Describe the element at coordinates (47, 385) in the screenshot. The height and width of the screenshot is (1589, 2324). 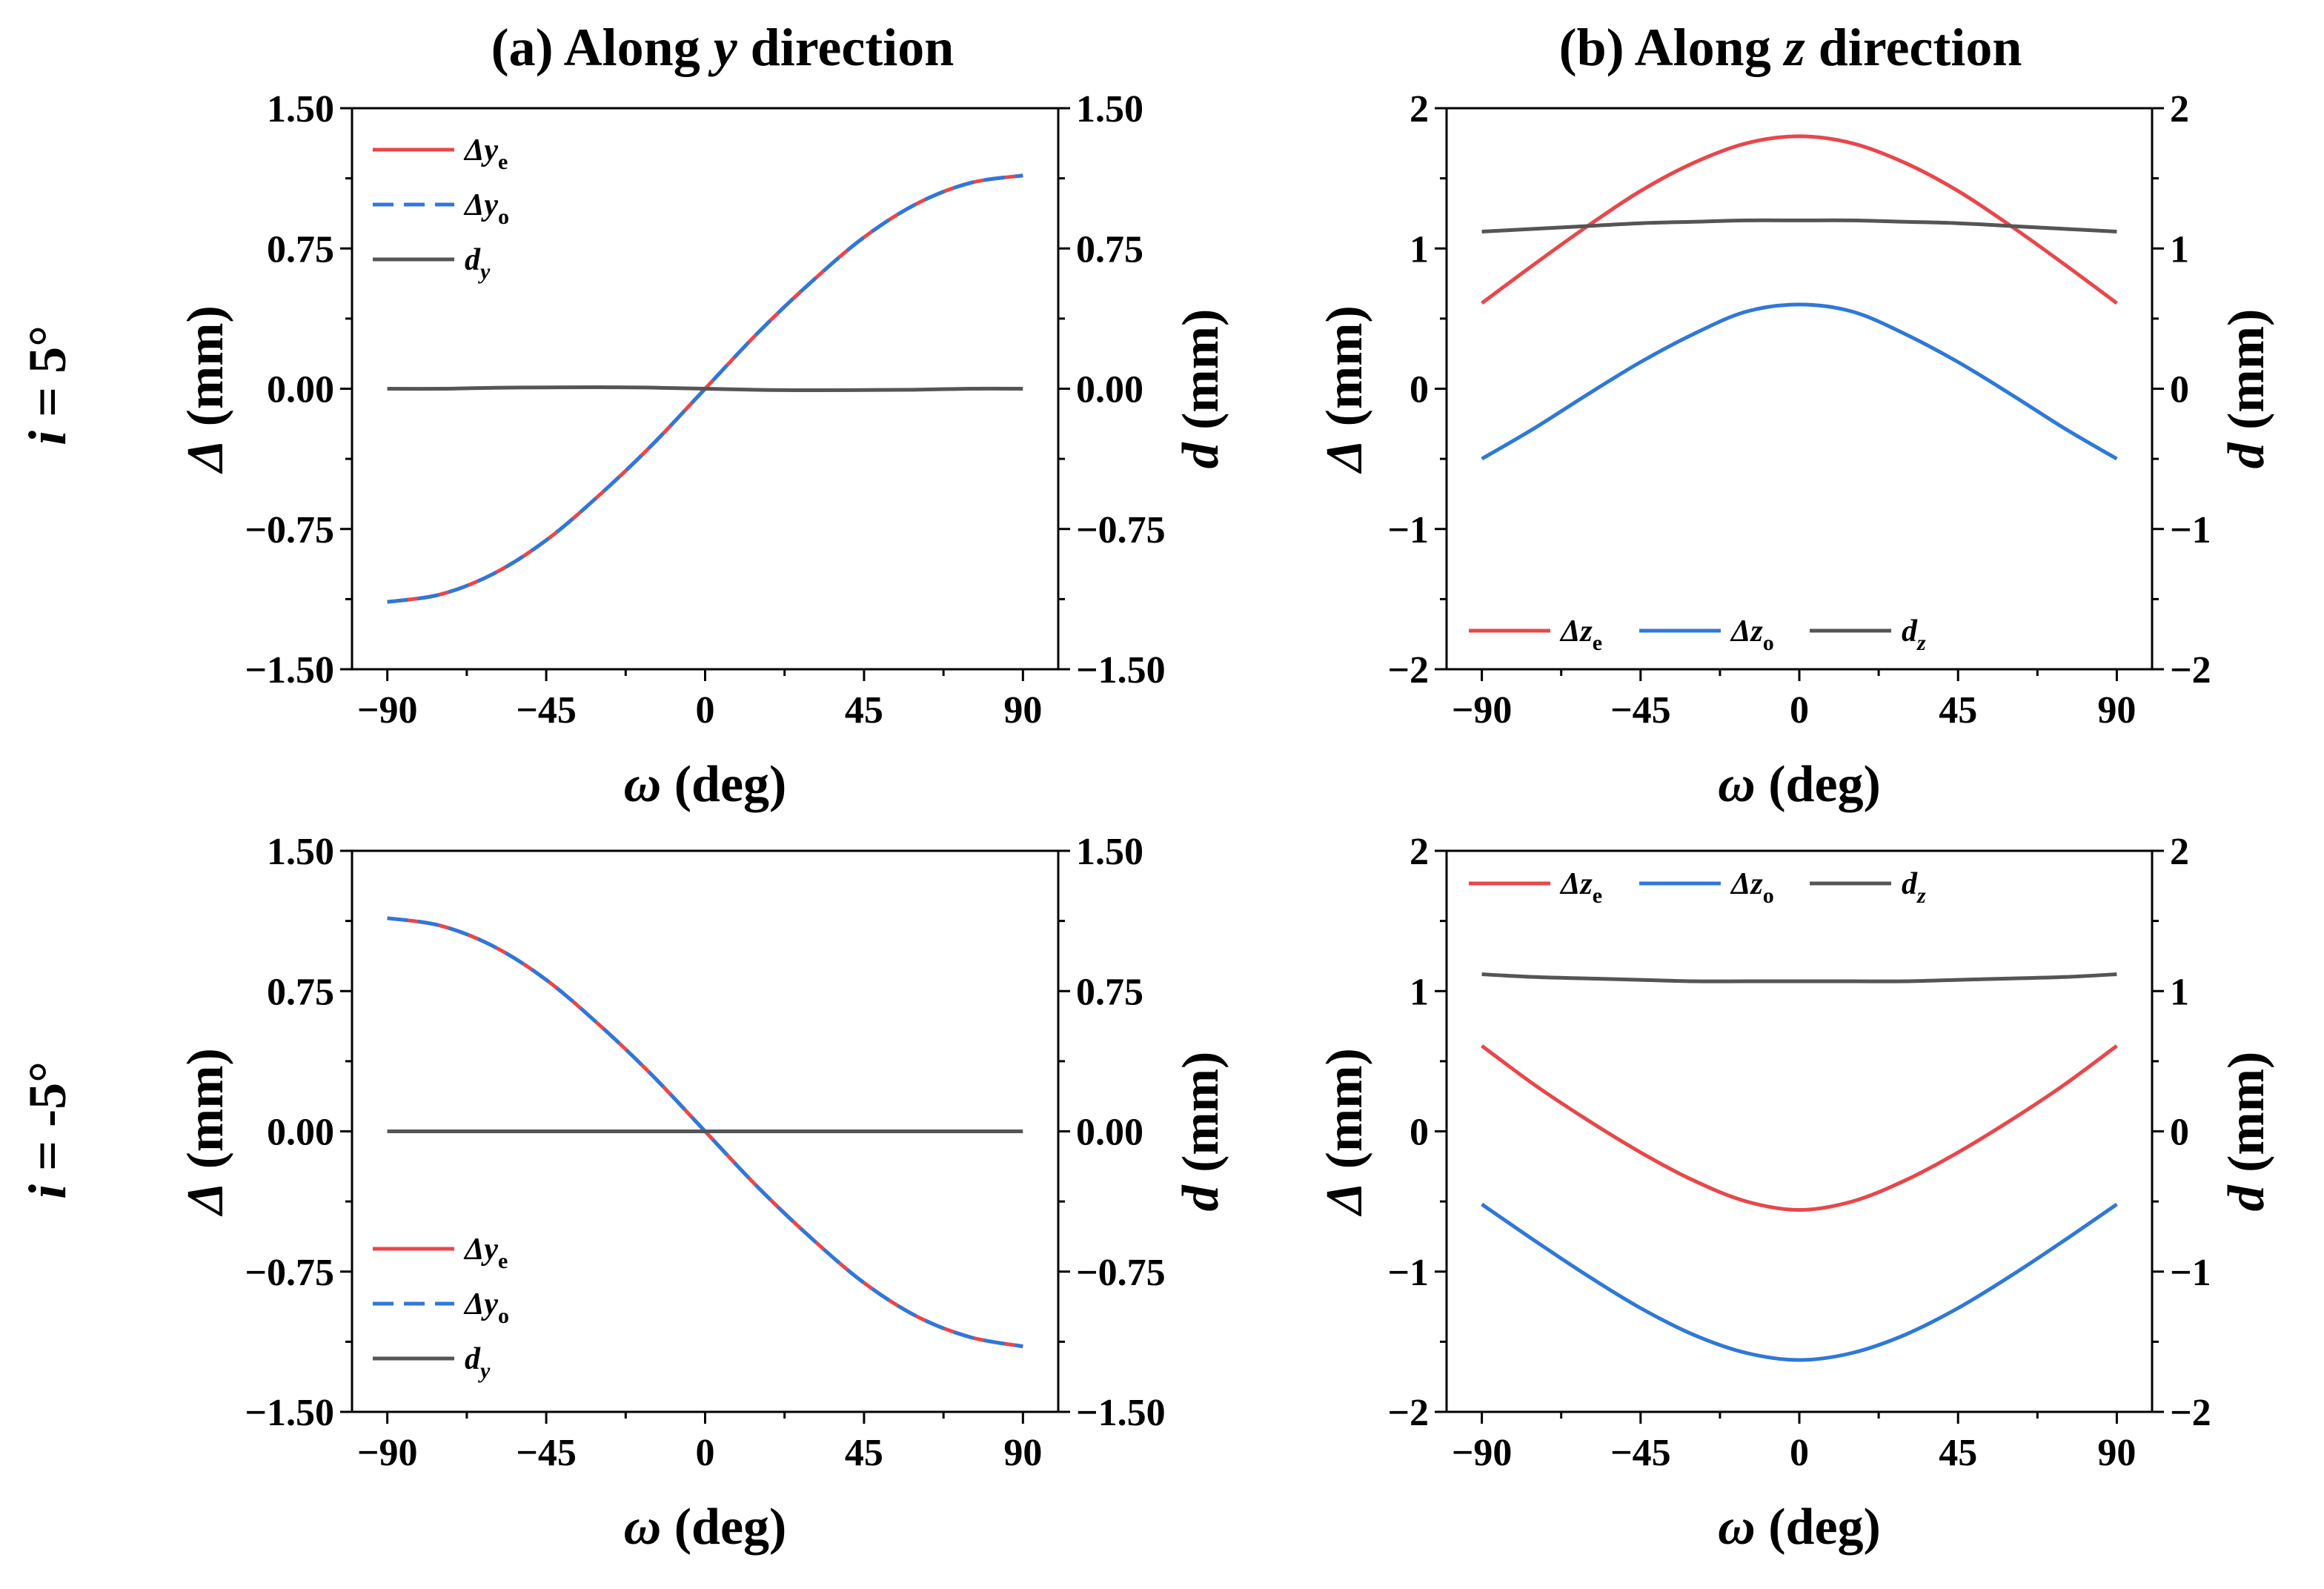
I see `row-label-top: i = 5°` at that location.